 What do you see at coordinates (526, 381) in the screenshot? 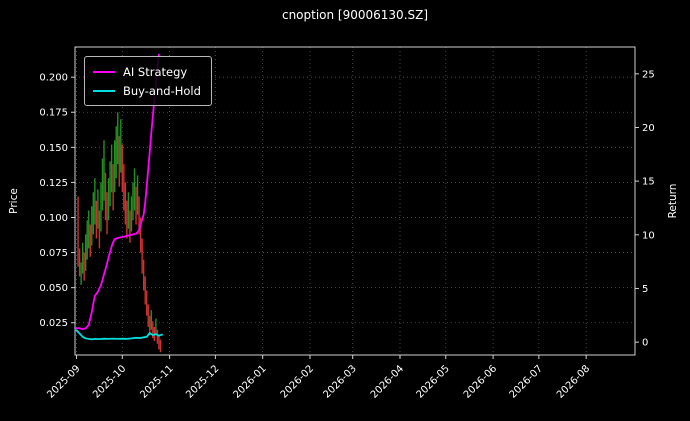
I see `svg-text: 2026-07` at bounding box center [526, 381].